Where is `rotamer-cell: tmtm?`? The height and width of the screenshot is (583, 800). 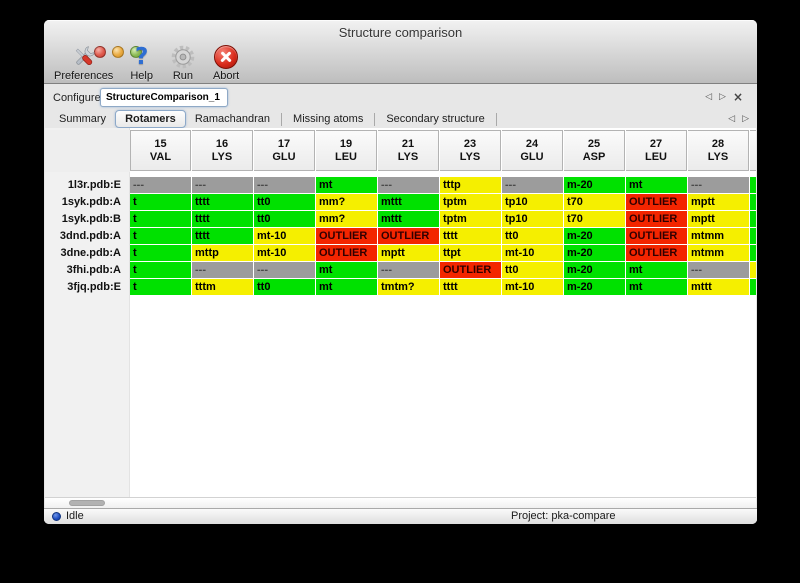
rotamer-cell: tmtm? is located at coordinates (408, 287).